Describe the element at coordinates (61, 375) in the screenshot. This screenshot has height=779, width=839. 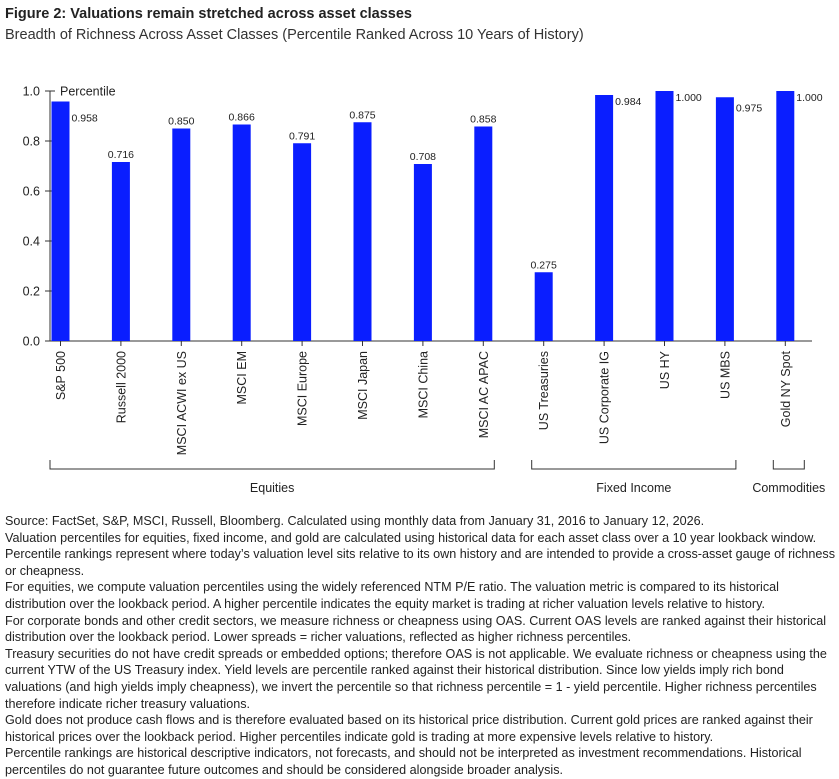
I see `x-tick-label: S&P 500` at that location.